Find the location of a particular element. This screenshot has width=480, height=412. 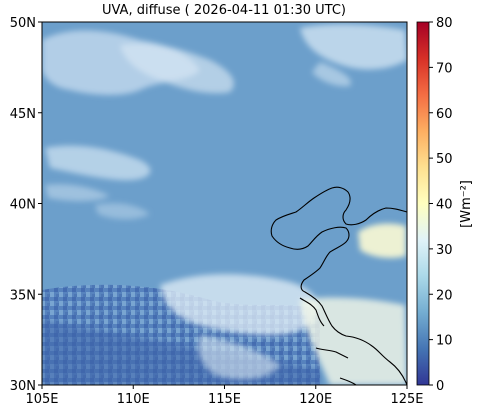

colorbar-tick-label: 80 is located at coordinates (444, 23).